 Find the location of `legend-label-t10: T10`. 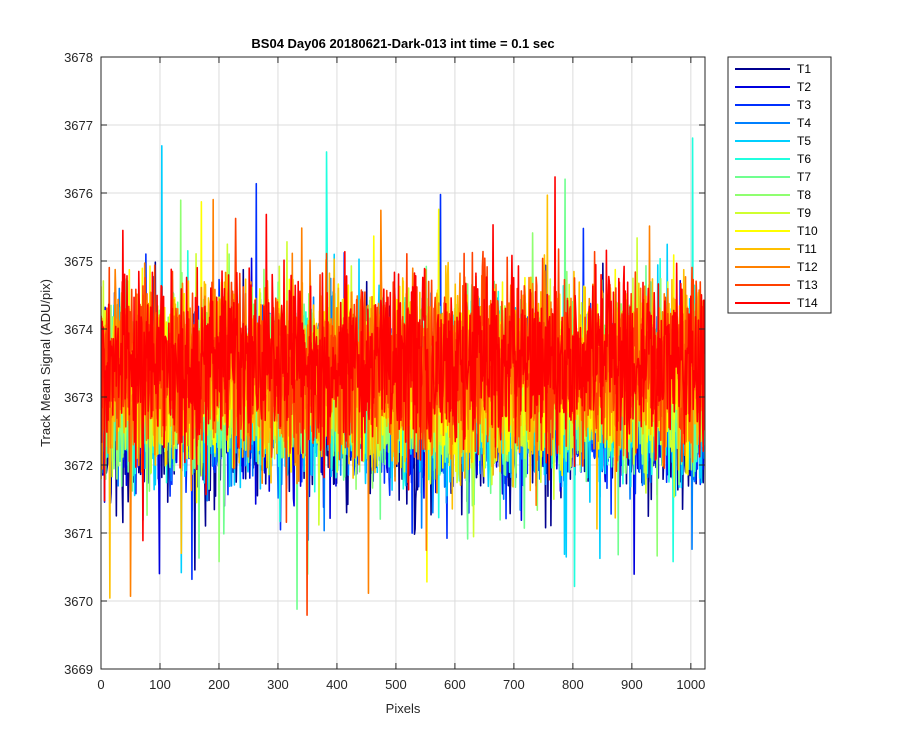

legend-label-t10: T10 is located at coordinates (807, 231).